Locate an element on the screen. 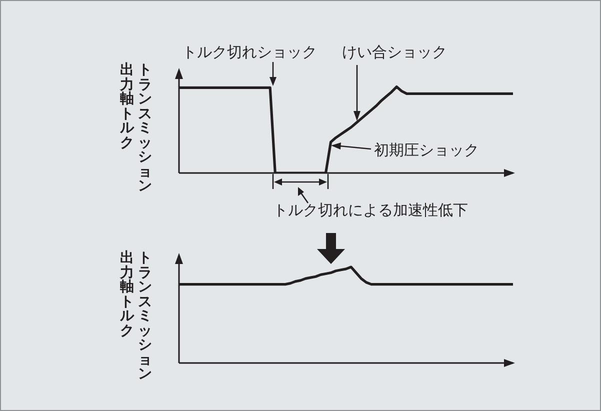  text: トルク切れショック is located at coordinates (249, 52).